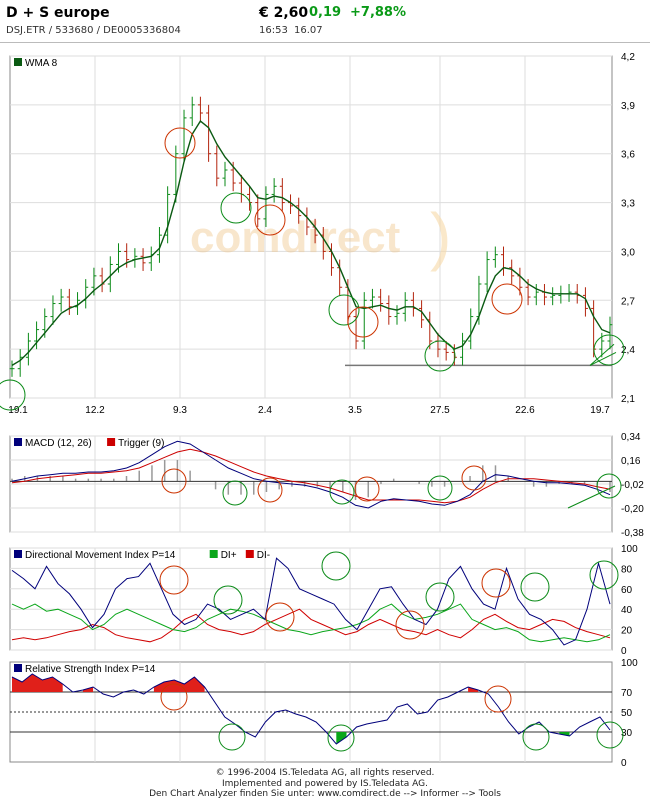 This screenshot has height=800, width=650. I want to click on watermark-logo: comdirect, so click(295, 237).